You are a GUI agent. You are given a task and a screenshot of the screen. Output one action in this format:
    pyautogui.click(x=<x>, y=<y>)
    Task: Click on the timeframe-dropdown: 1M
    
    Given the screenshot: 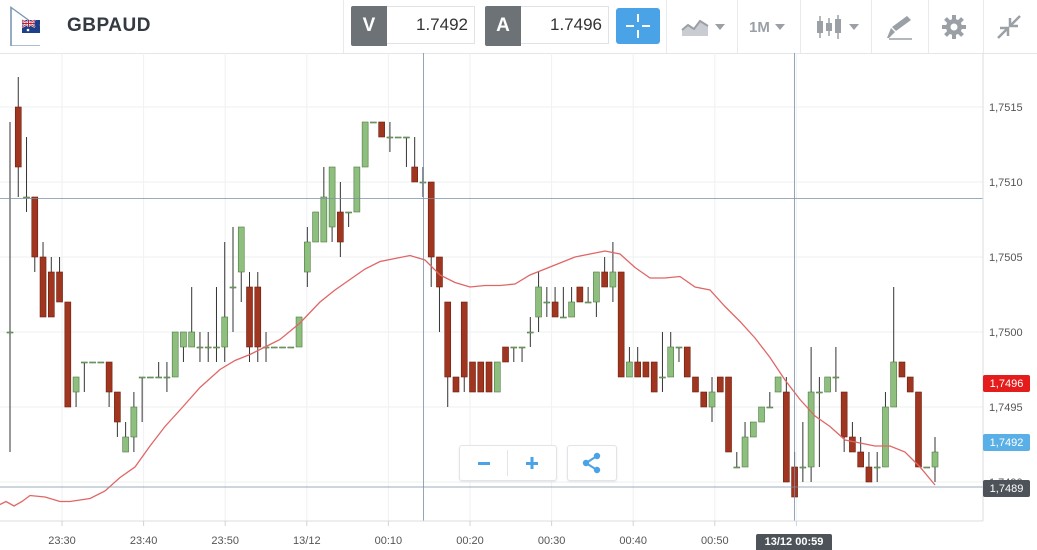 What is the action you would take?
    pyautogui.click(x=767, y=27)
    